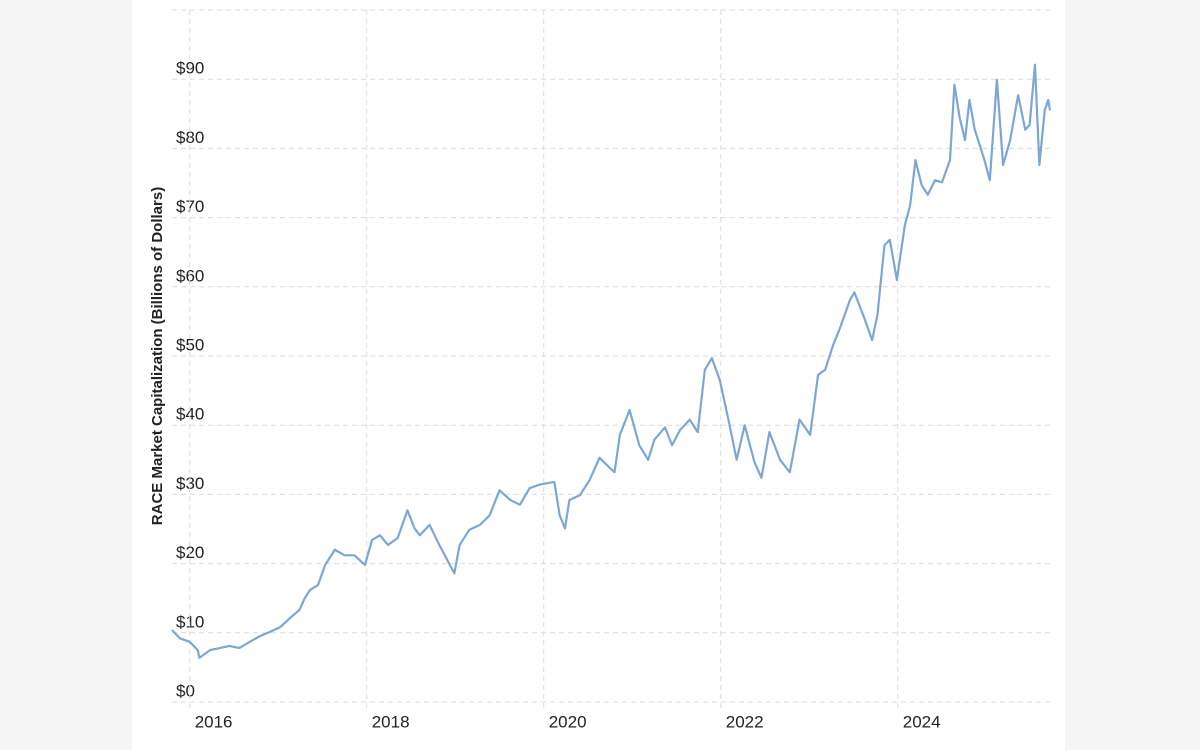 The image size is (1200, 750). I want to click on x-tick-label: 2018, so click(391, 721).